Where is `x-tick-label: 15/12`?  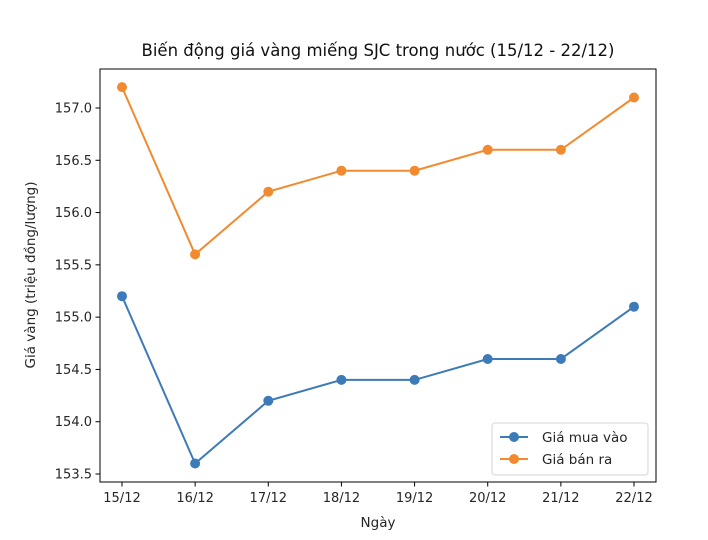 x-tick-label: 15/12 is located at coordinates (121, 498).